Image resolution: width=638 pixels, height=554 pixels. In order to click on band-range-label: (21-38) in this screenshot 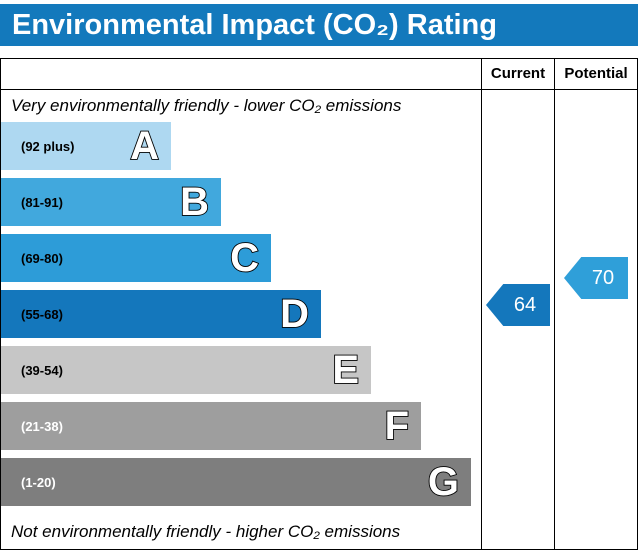, I will do `click(42, 426)`.